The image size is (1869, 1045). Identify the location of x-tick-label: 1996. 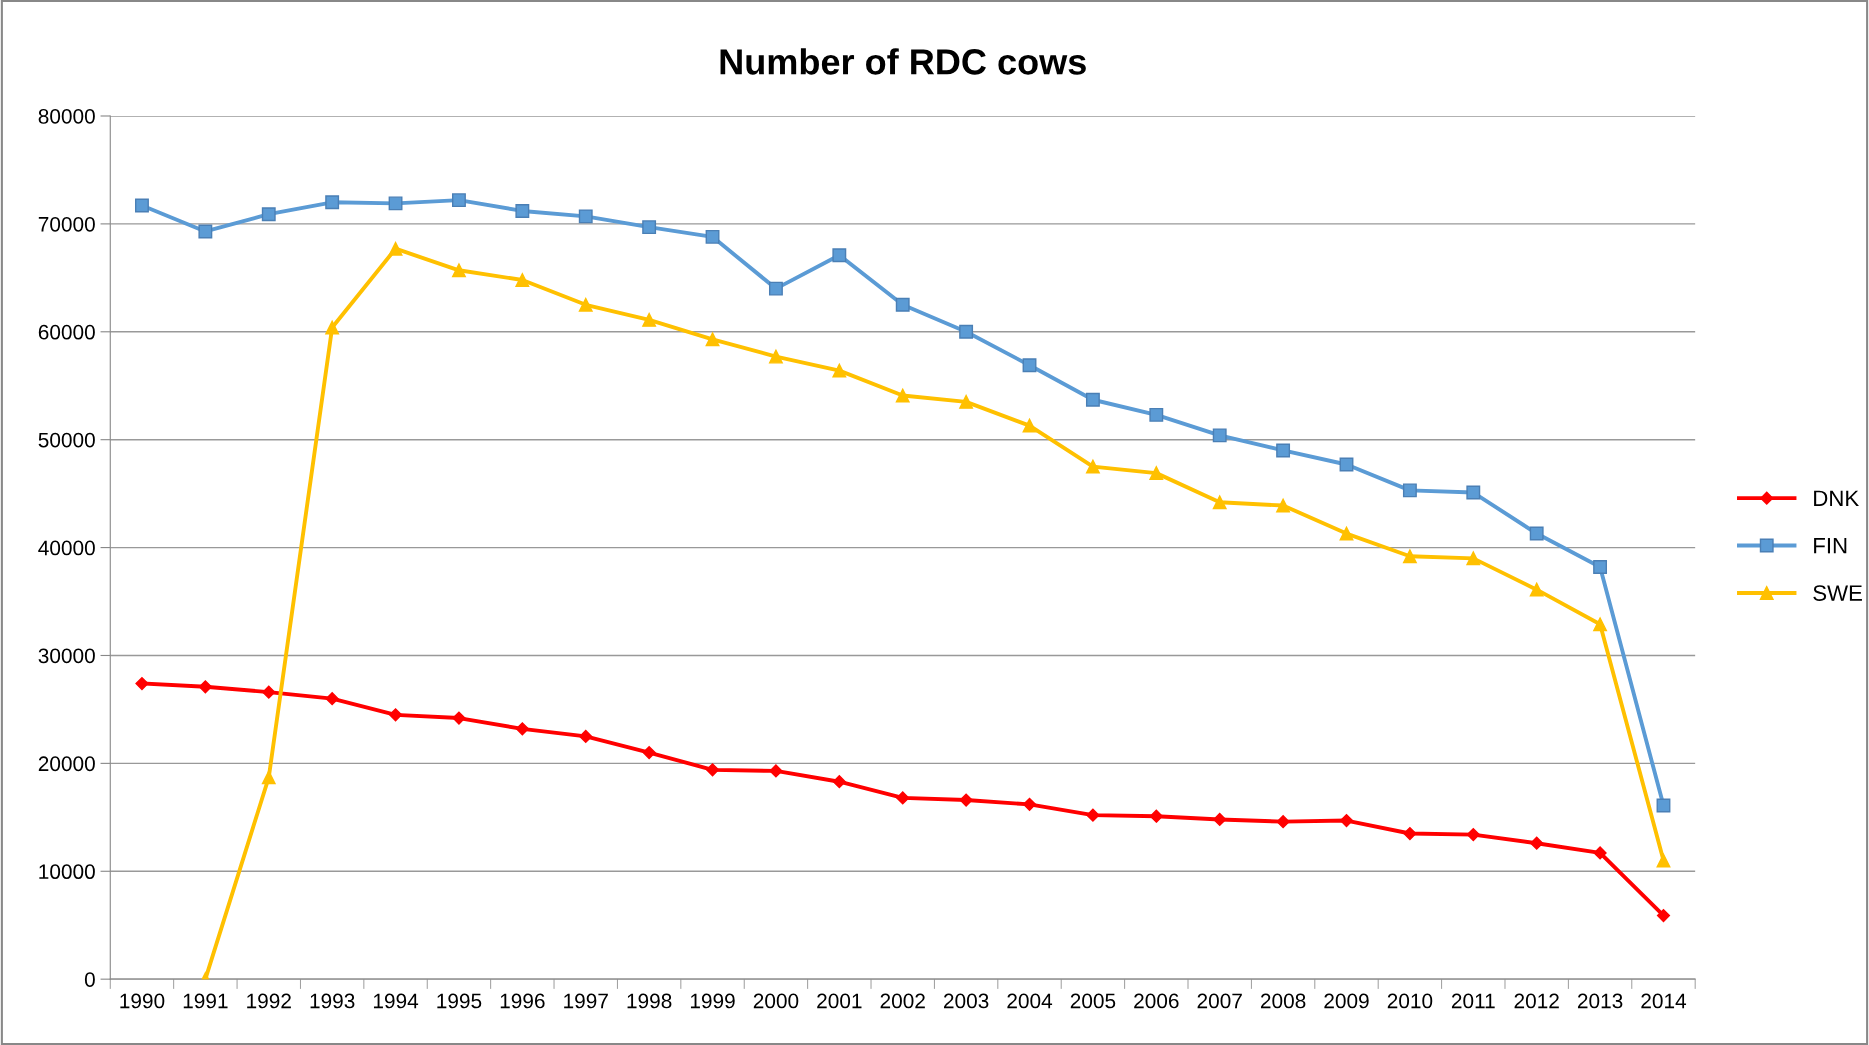
(522, 1001).